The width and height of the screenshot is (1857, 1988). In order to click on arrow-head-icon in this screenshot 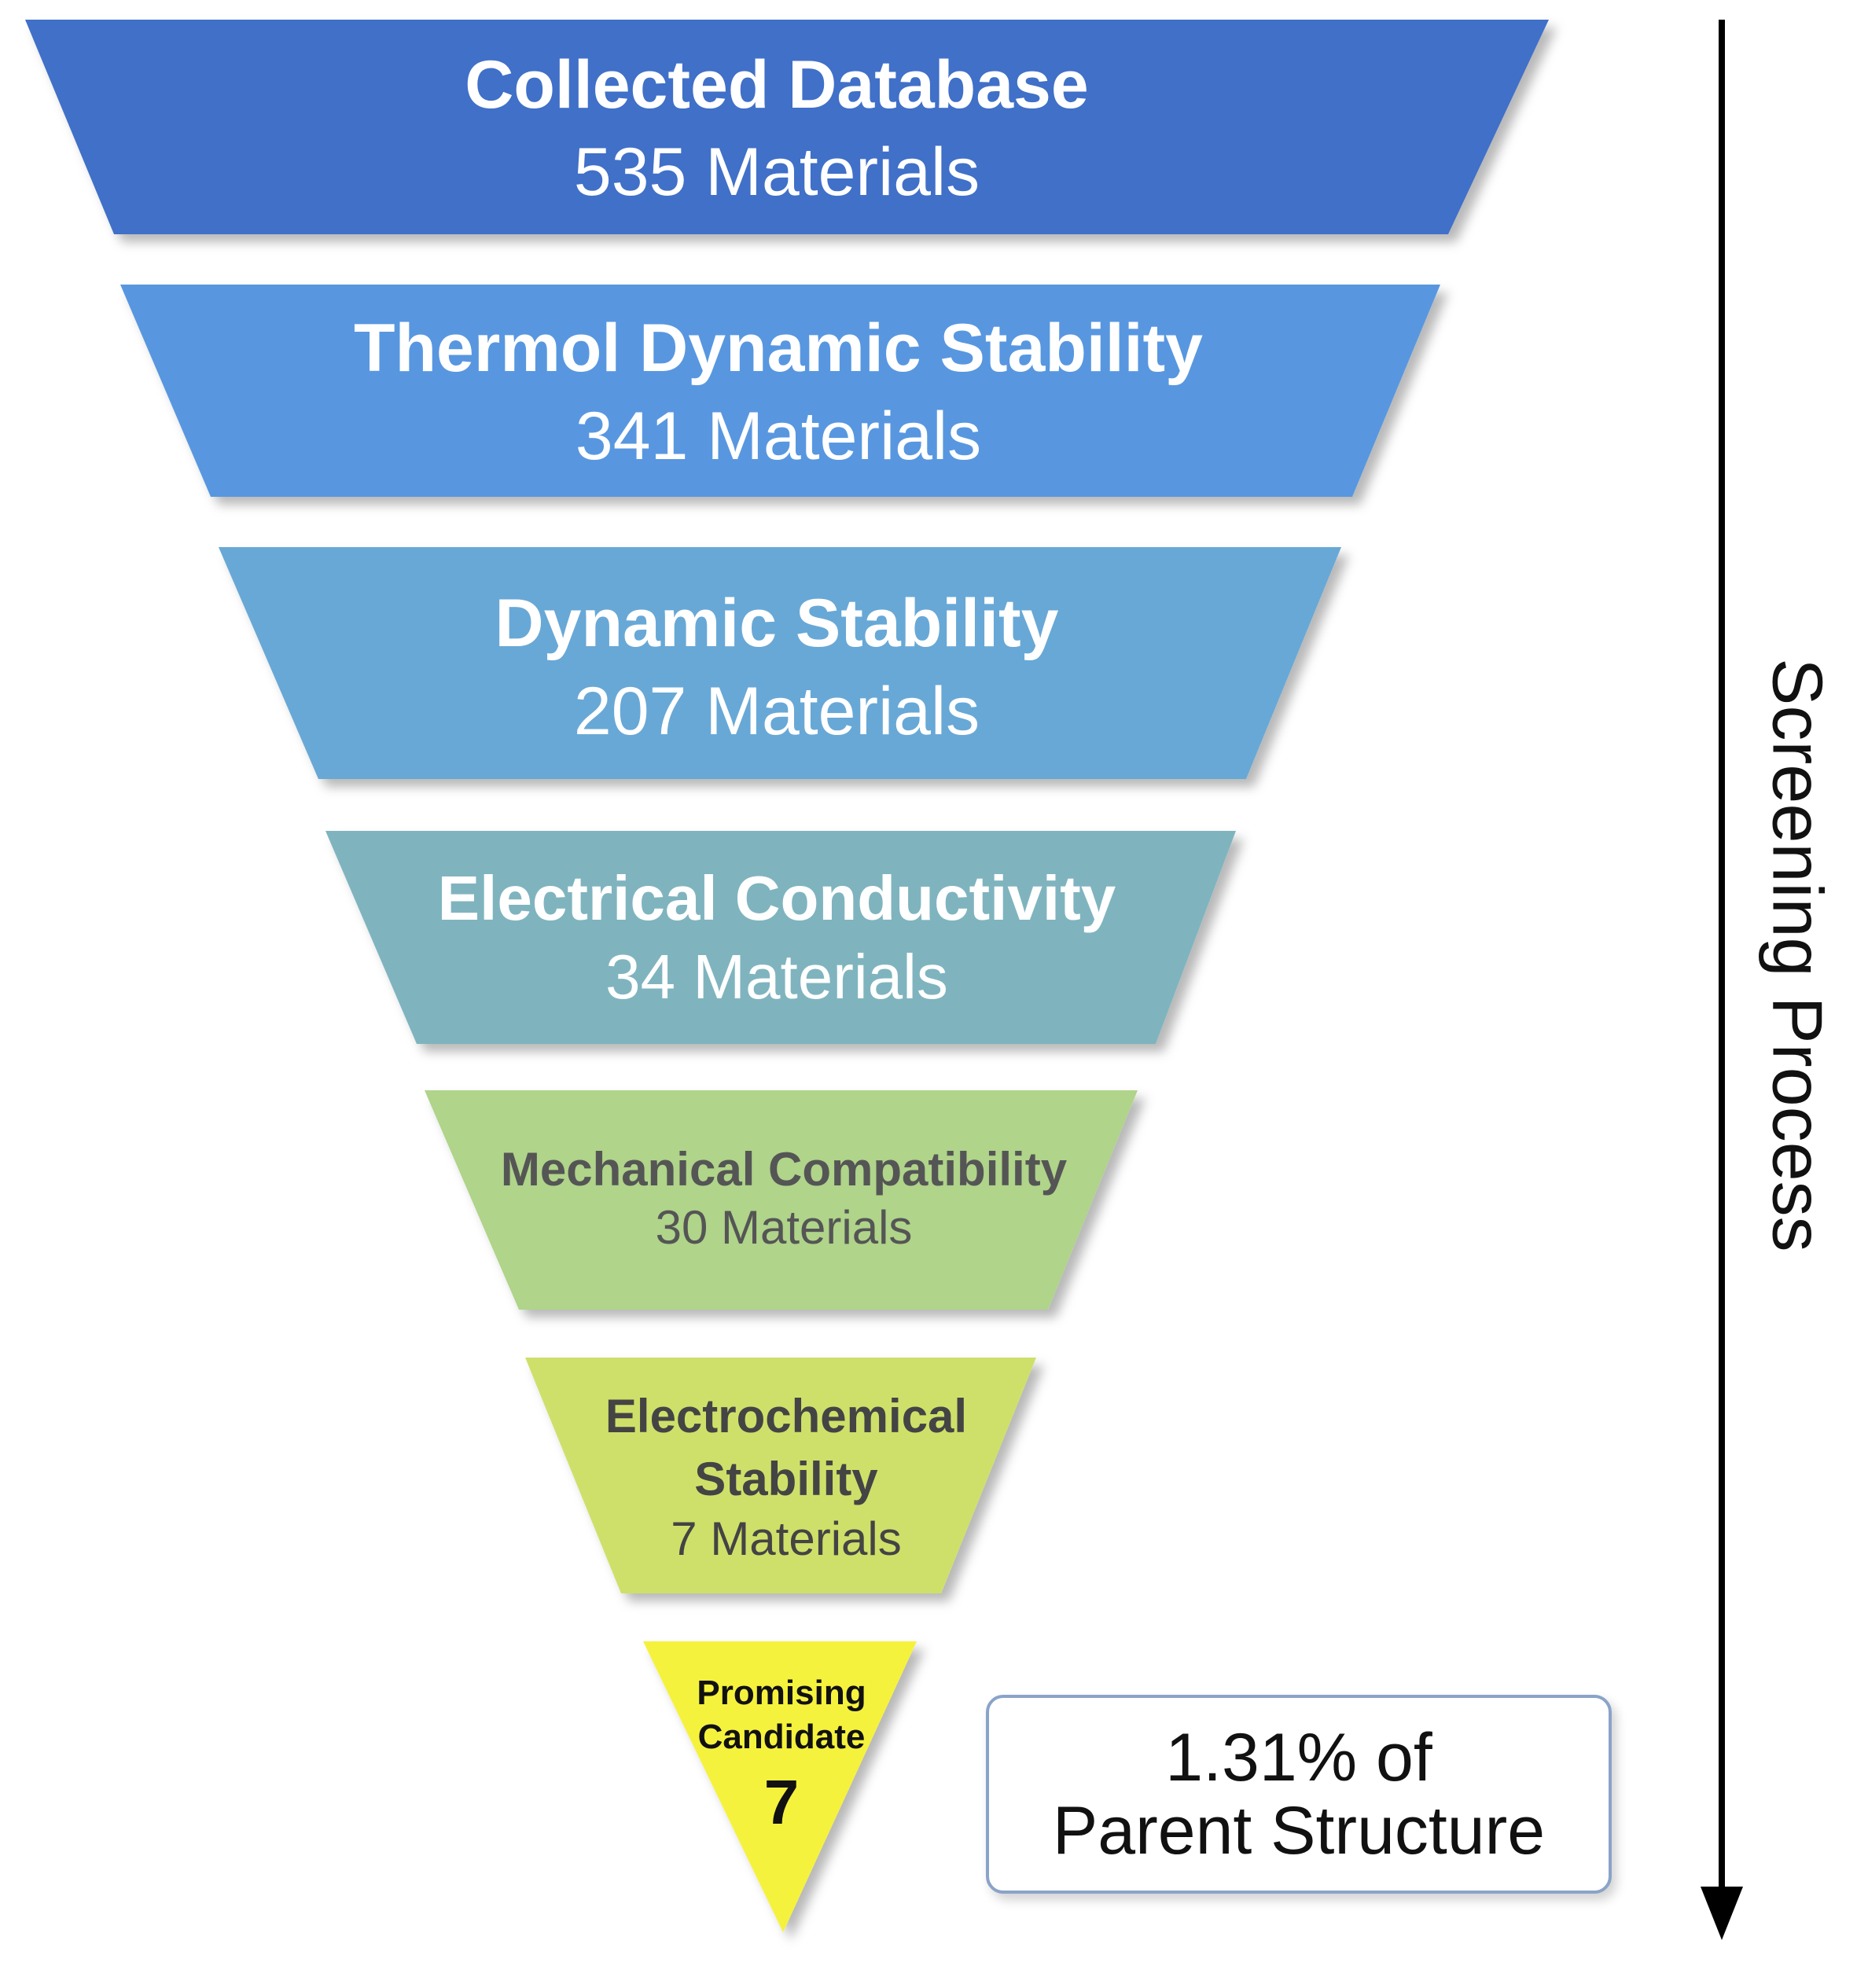, I will do `click(1722, 1913)`.